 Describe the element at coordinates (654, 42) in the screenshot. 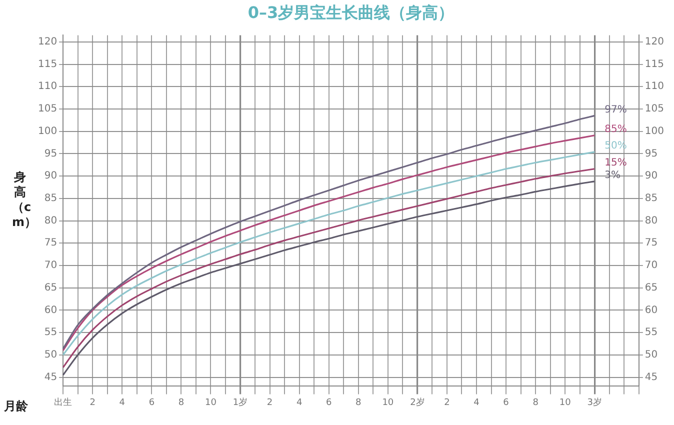

I see `y2-tick-label: 120` at that location.